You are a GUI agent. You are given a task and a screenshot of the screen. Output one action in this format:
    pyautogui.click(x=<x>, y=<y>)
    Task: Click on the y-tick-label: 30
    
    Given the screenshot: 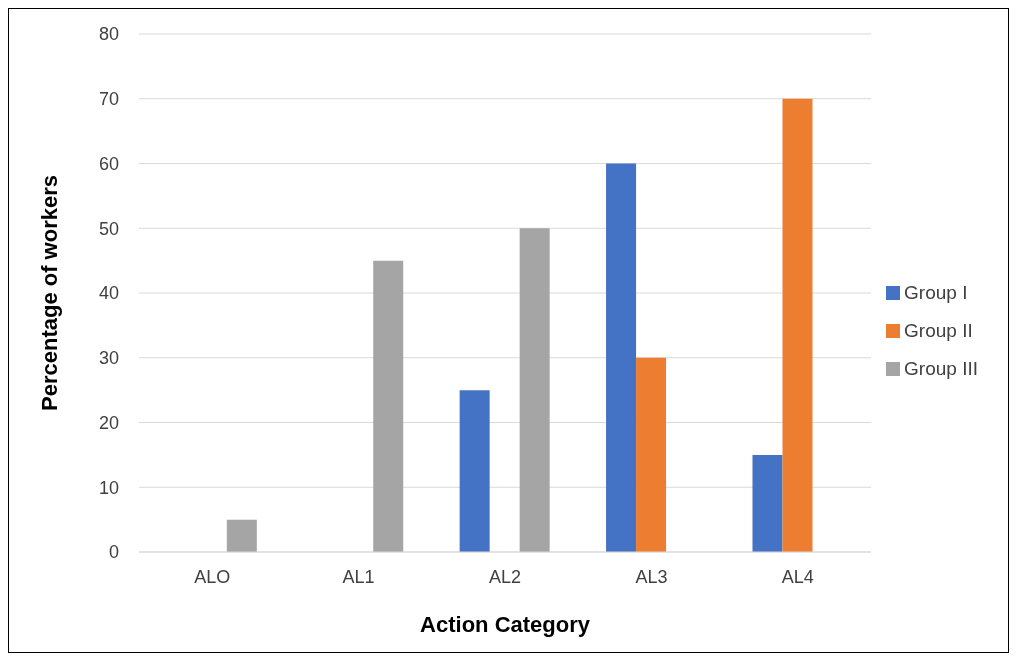 What is the action you would take?
    pyautogui.click(x=108, y=358)
    